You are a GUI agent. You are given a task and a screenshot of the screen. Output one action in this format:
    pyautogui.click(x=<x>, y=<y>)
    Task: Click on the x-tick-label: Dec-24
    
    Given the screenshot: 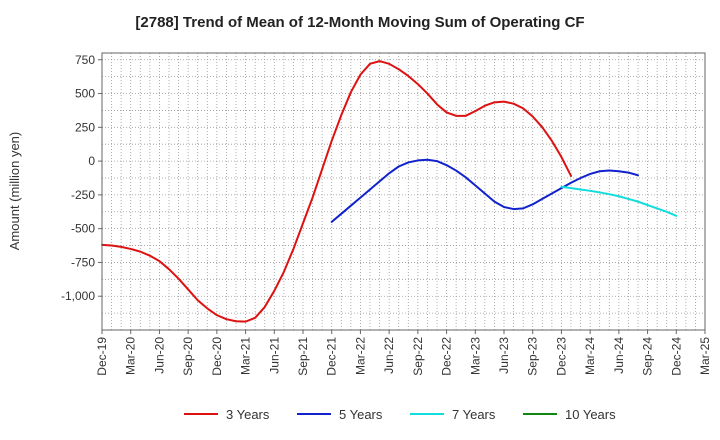 What is the action you would take?
    pyautogui.click(x=676, y=356)
    